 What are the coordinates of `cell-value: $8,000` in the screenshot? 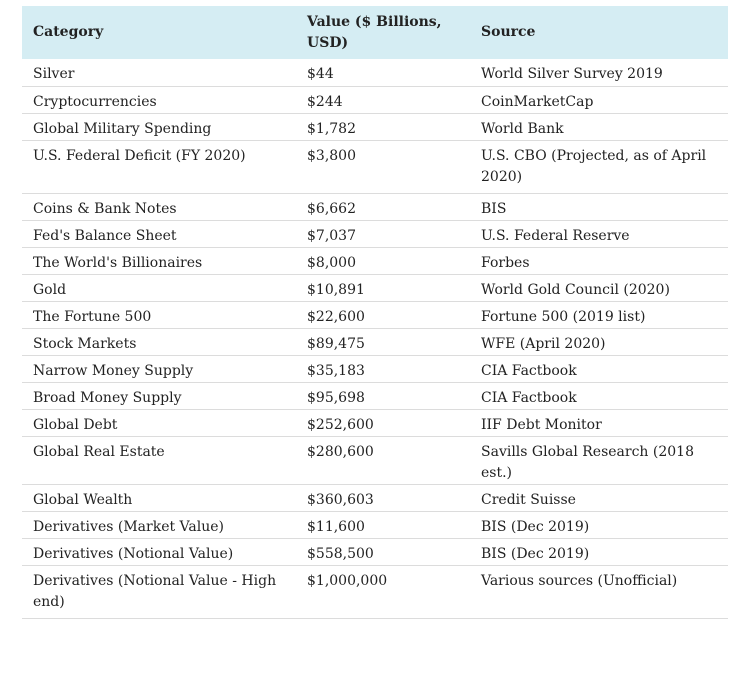 It's located at (383, 261).